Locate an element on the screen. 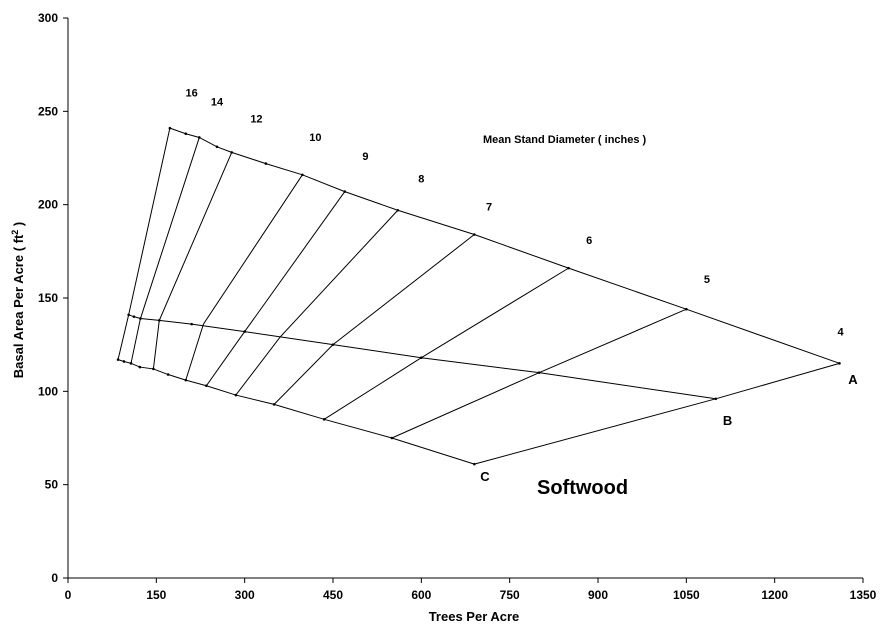  species-label: Softwood is located at coordinates (582, 488).